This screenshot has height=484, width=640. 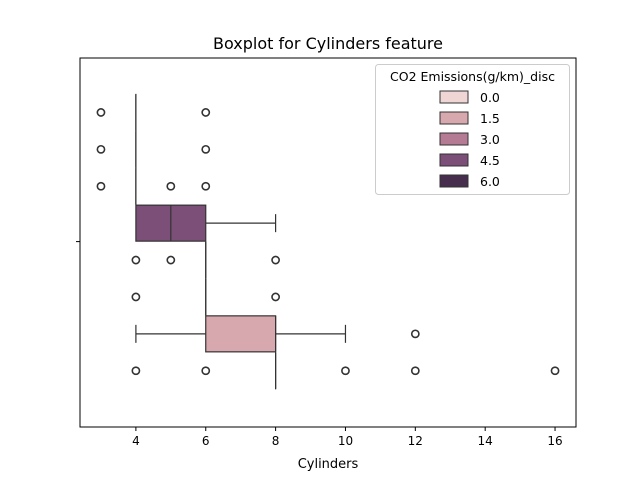 What do you see at coordinates (490, 139) in the screenshot?
I see `legend-label: 3.0` at bounding box center [490, 139].